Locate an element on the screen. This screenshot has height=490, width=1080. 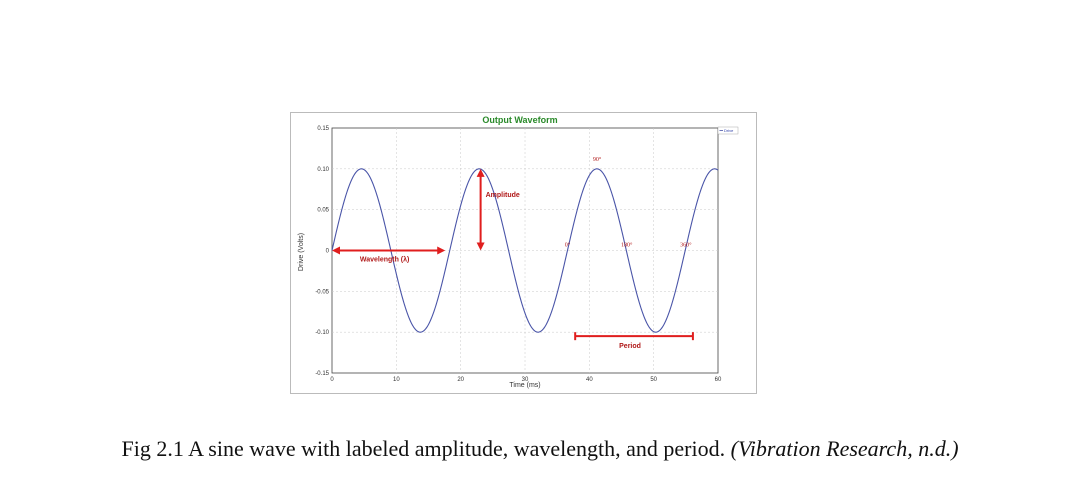
x-ticks: 0 10 20 30 40 50 60 is located at coordinates (526, 380).